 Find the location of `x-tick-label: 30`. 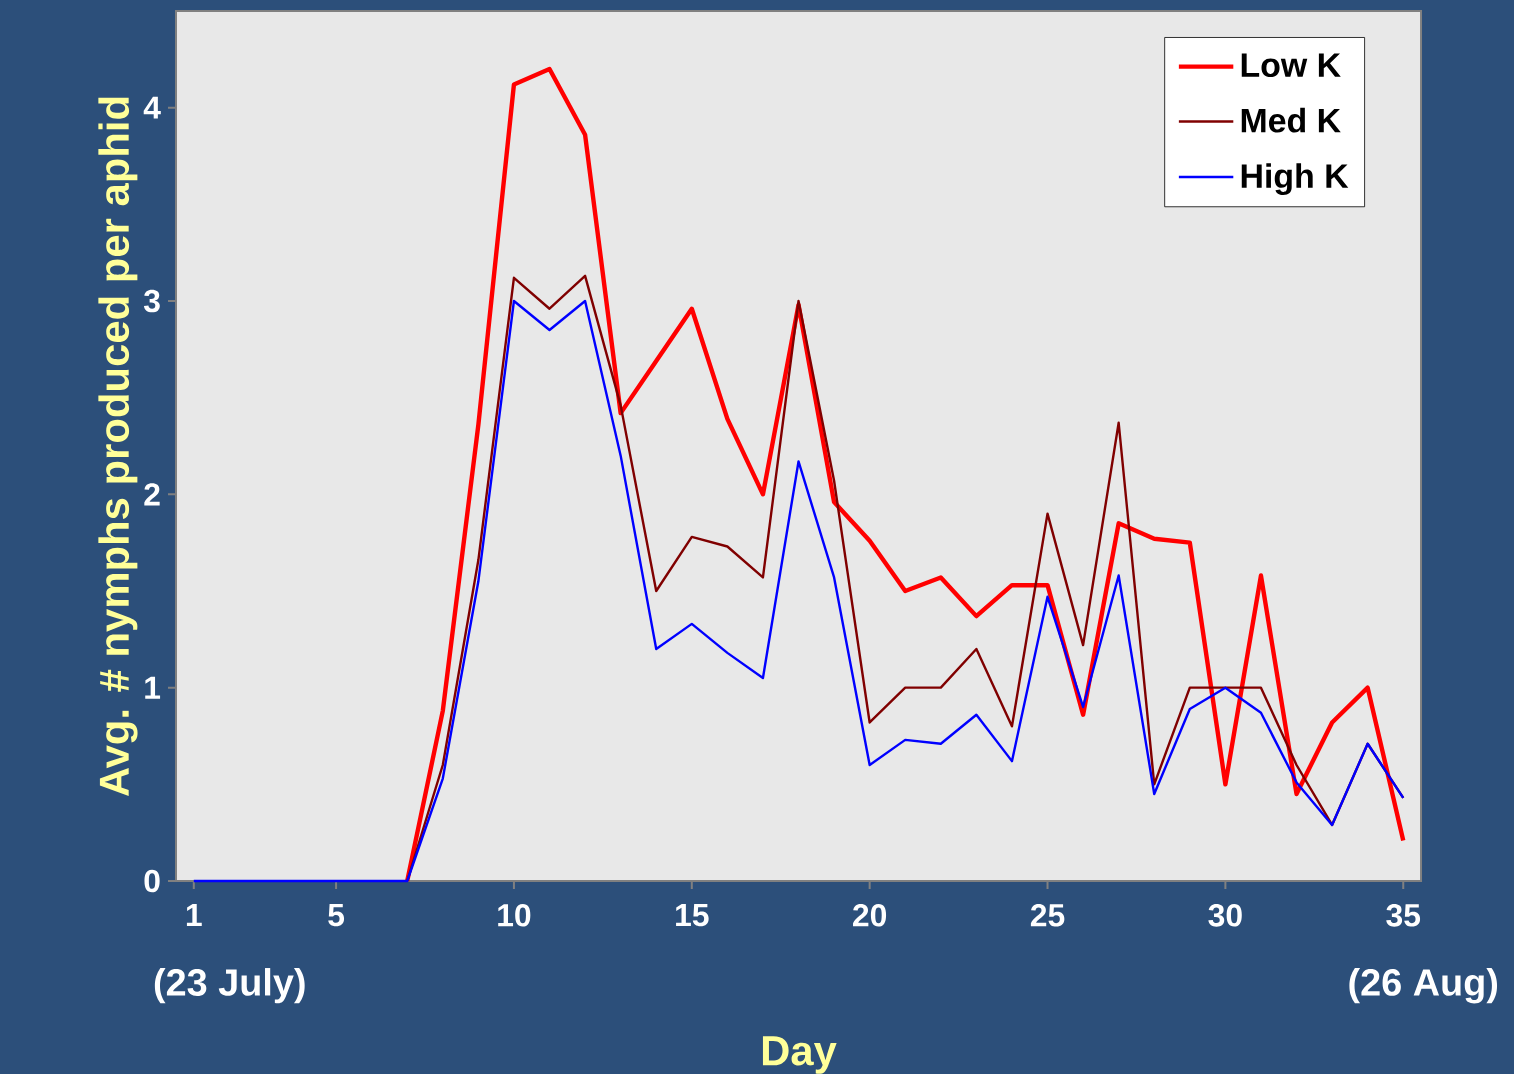

x-tick-label: 30 is located at coordinates (1225, 915).